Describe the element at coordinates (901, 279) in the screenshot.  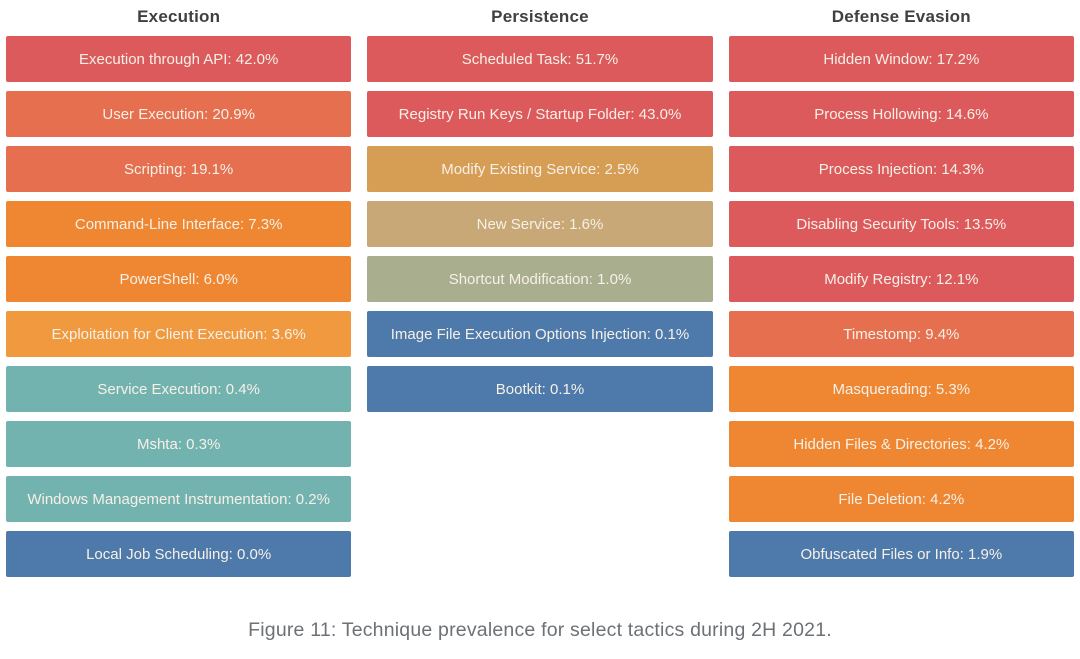
I see `technique-bar: Modify Registry: 12.1%` at that location.